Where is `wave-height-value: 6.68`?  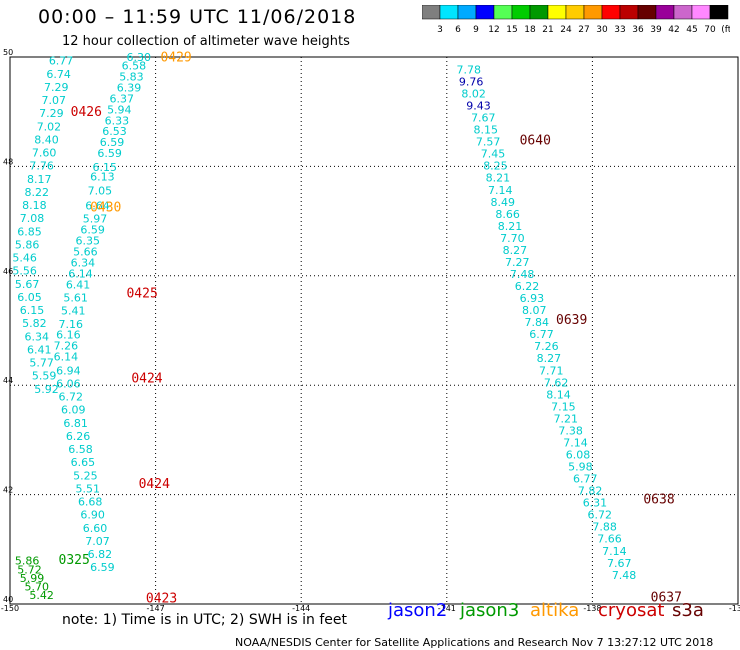
wave-height-value: 6.68 is located at coordinates (90, 502).